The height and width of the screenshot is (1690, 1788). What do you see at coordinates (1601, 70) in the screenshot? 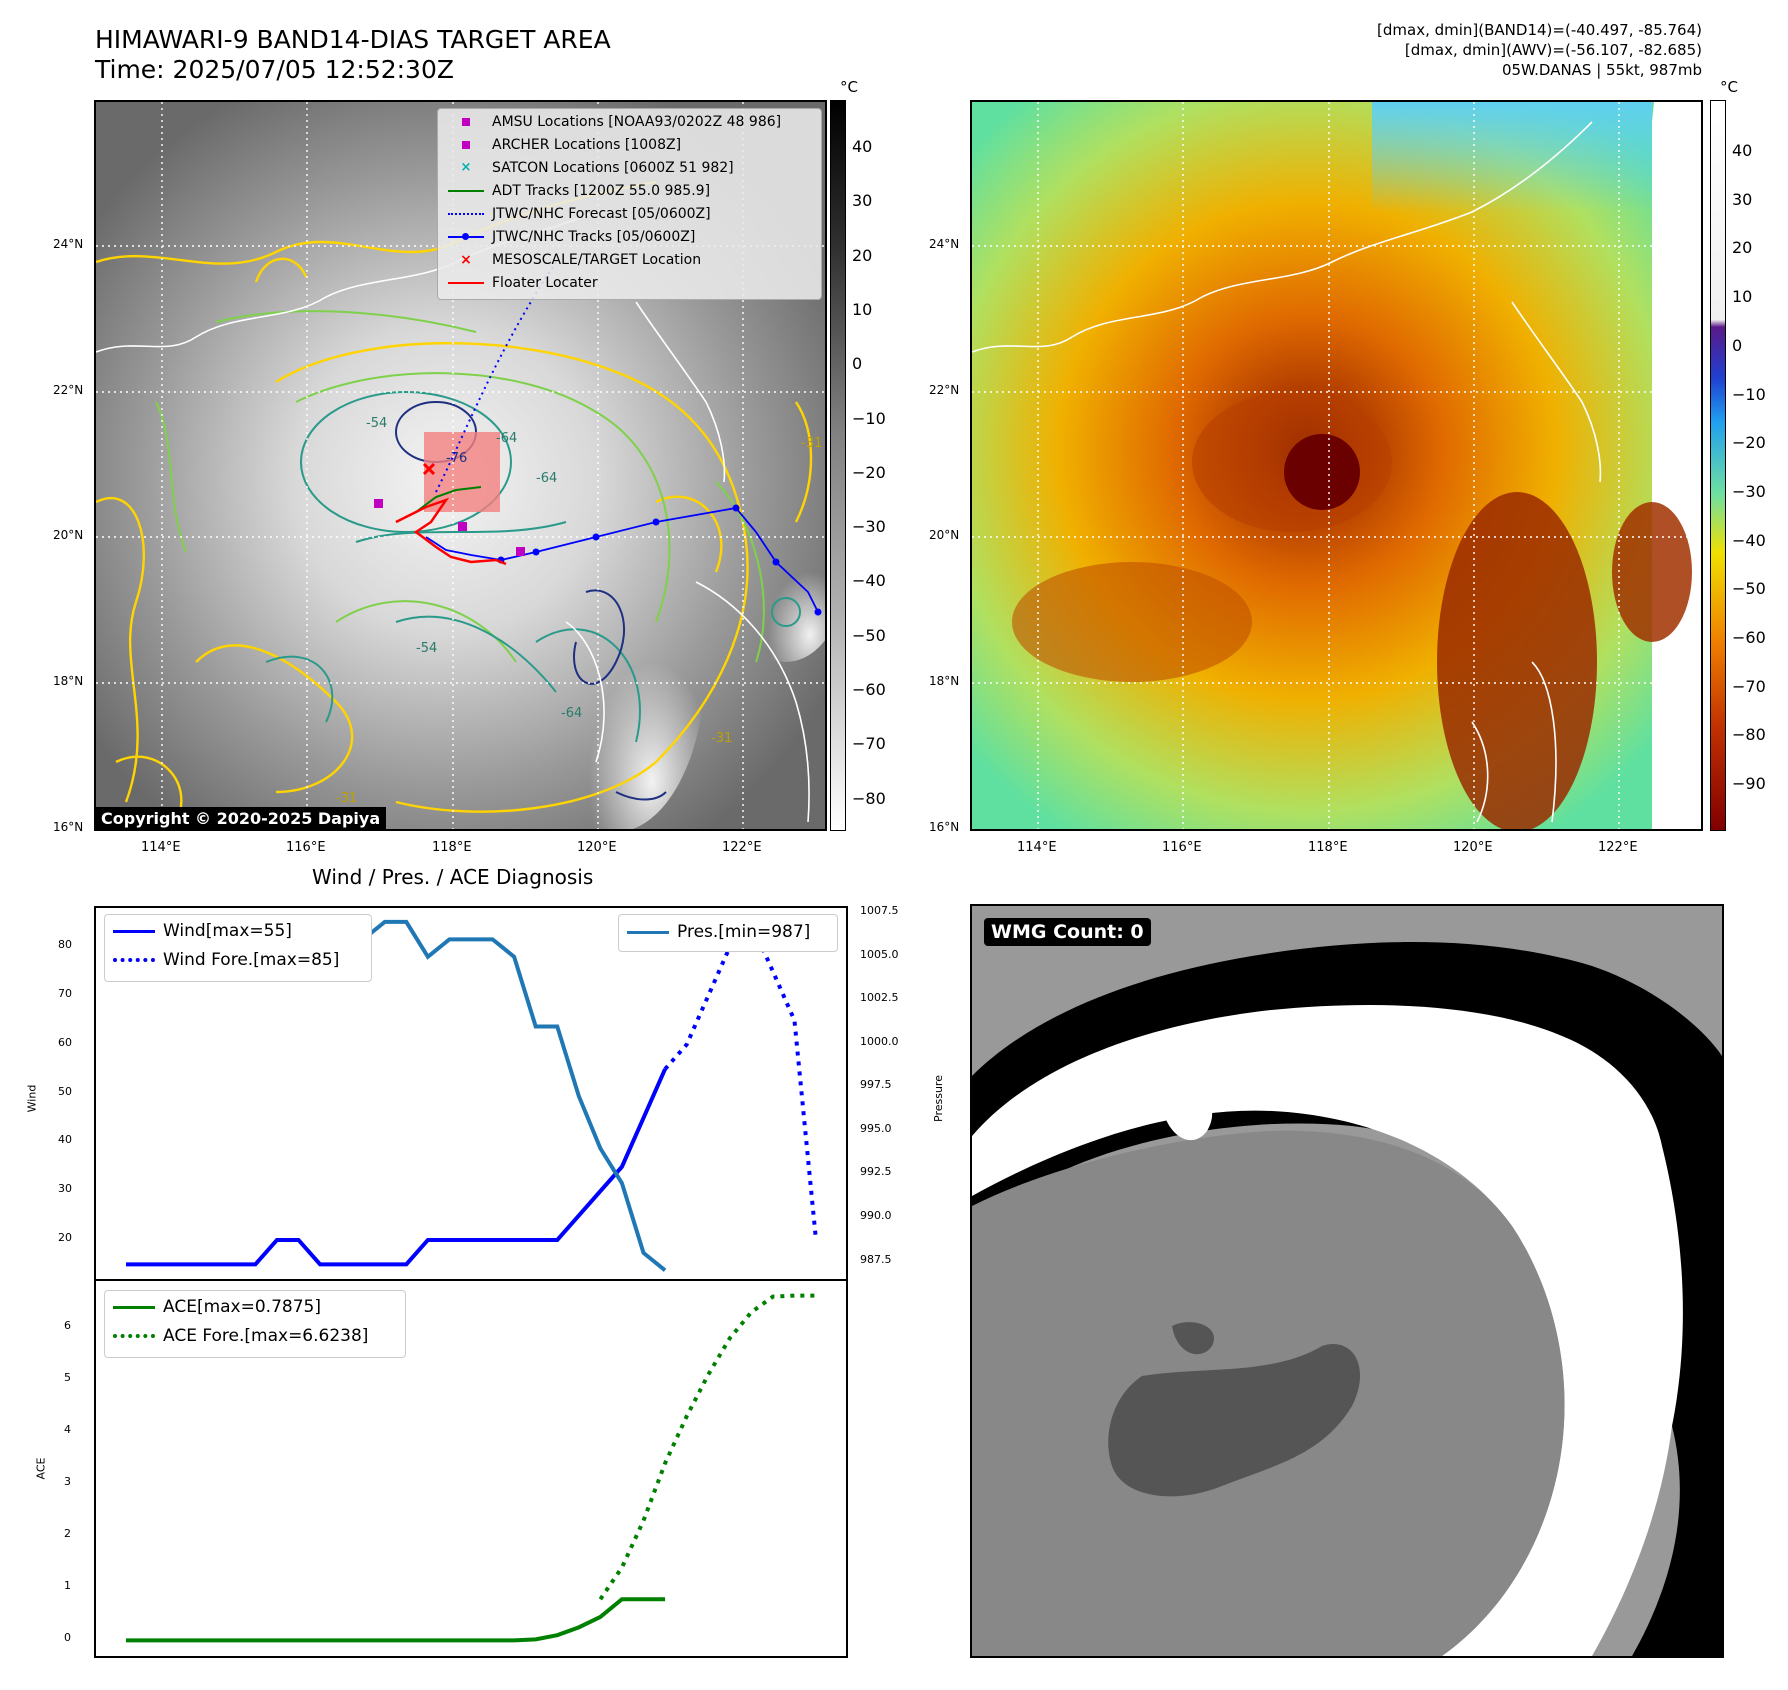
I see `stats-storm: 05W.DANAS | 55kt, 987mb` at bounding box center [1601, 70].